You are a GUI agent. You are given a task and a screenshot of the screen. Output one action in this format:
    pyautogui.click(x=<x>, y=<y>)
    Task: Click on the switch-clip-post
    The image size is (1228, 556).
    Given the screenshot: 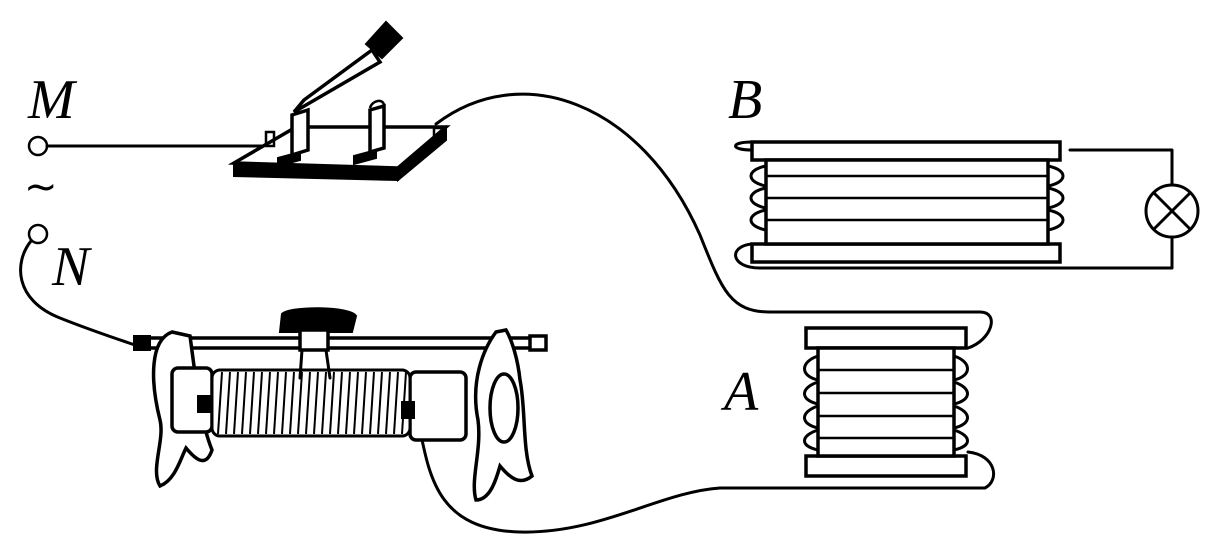 What is the action you would take?
    pyautogui.click(x=377, y=129)
    